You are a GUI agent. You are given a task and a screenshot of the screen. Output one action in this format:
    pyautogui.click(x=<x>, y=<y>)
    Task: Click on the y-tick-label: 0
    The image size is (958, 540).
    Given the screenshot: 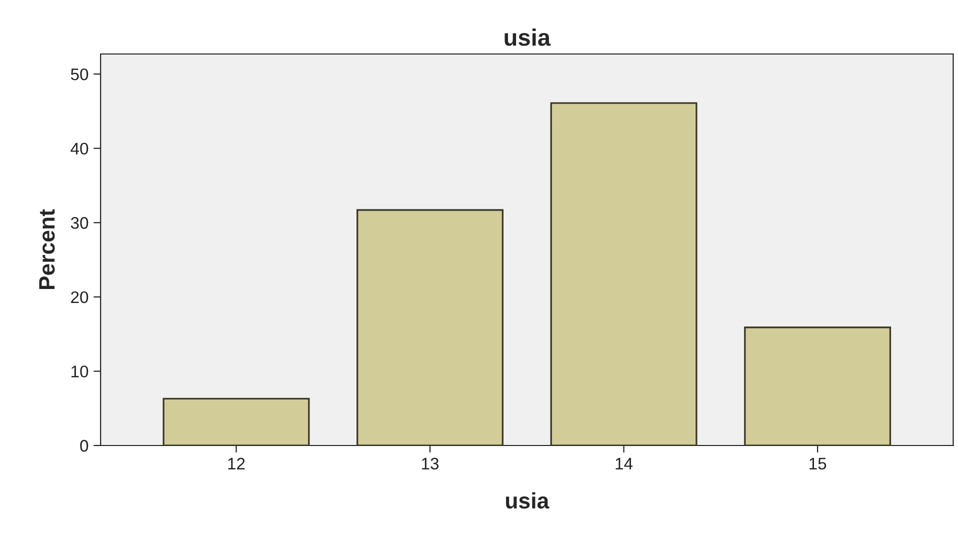 What is the action you would take?
    pyautogui.click(x=84, y=446)
    